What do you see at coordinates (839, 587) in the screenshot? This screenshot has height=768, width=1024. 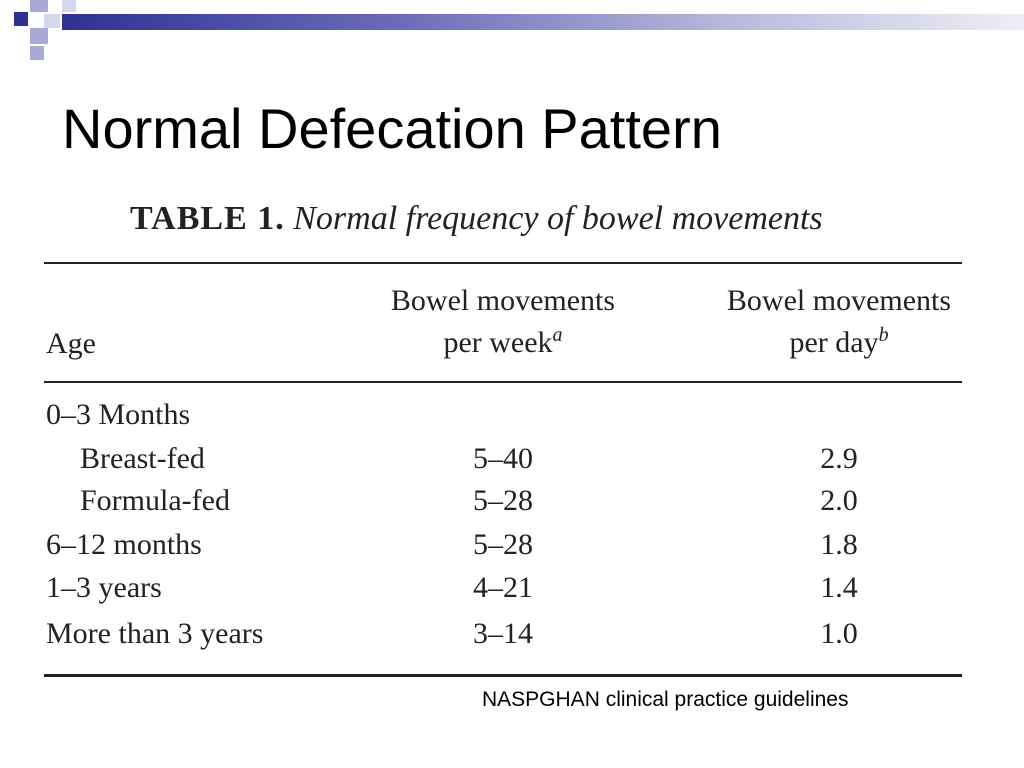 I see `cell-per-day: 1.4` at bounding box center [839, 587].